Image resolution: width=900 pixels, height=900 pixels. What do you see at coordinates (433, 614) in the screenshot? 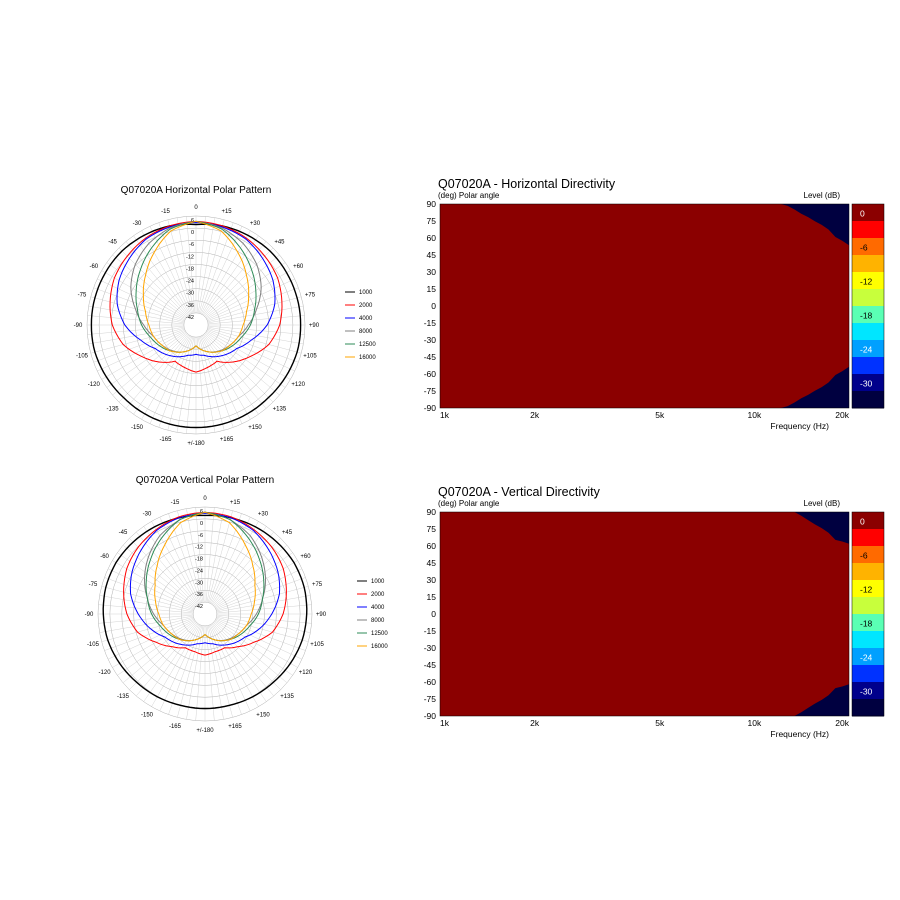
I see `y-tick-label: 0` at bounding box center [433, 614].